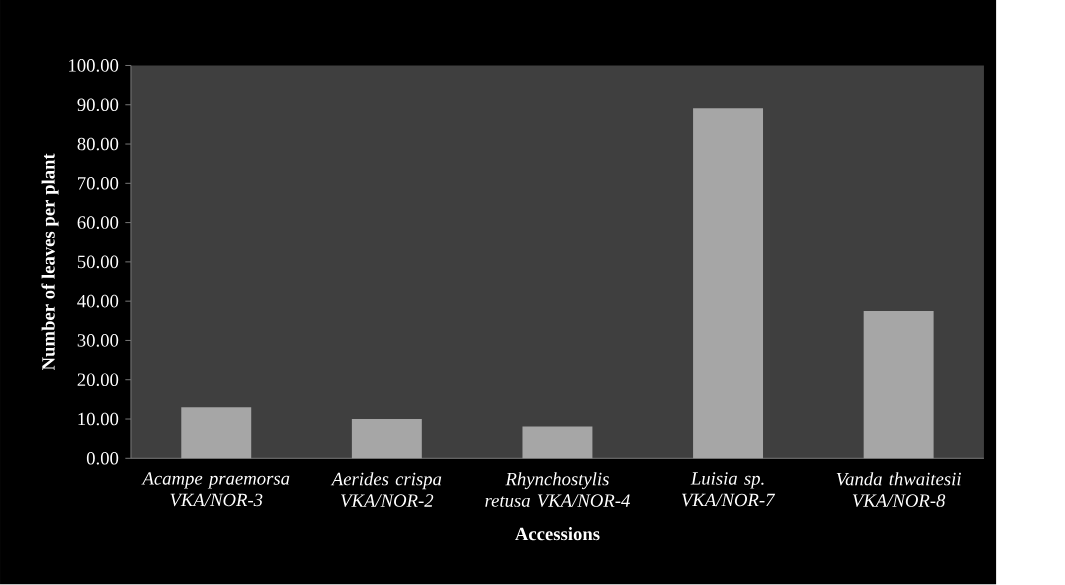 The image size is (1065, 585). What do you see at coordinates (98, 419) in the screenshot?
I see `y-tick-label: 10.00` at bounding box center [98, 419].